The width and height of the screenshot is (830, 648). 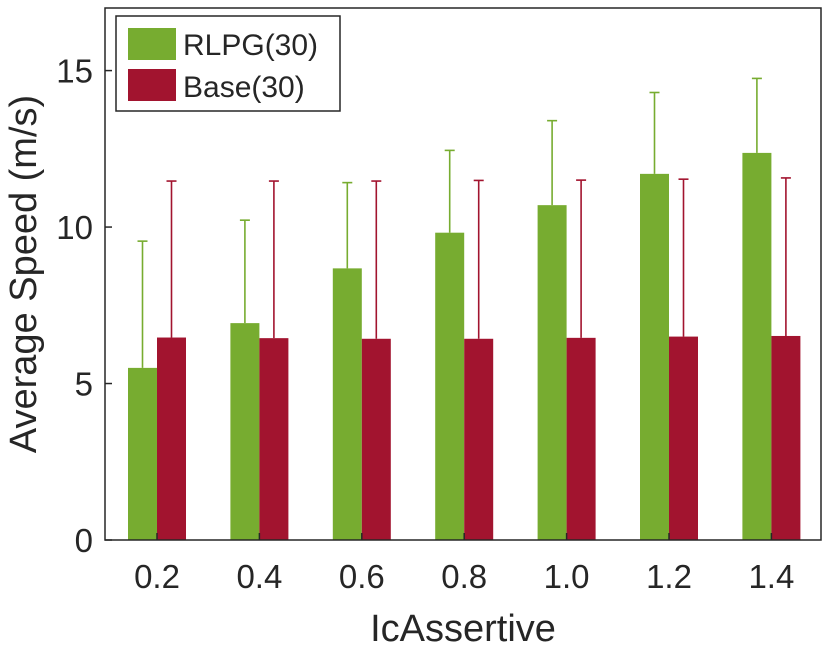 What do you see at coordinates (479, 439) in the screenshot?
I see `bar-base-30-0.8` at bounding box center [479, 439].